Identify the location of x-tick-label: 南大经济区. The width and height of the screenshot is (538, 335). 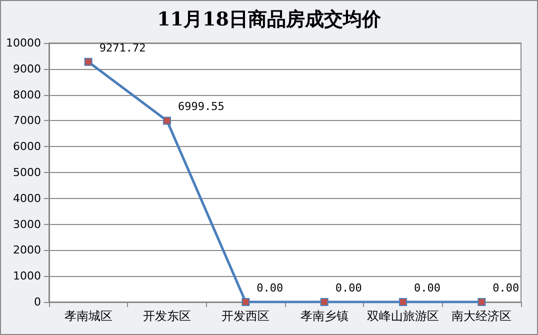
(482, 316).